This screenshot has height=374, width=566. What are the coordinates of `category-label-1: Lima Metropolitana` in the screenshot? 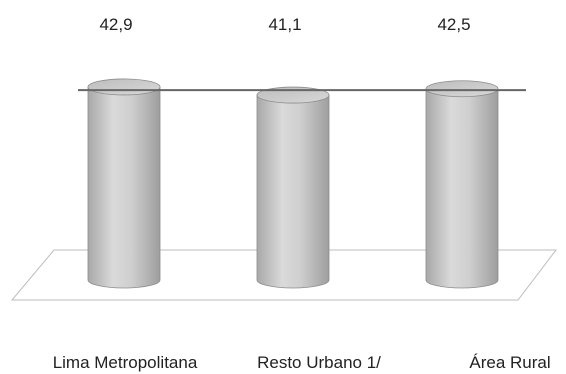 It's located at (125, 362).